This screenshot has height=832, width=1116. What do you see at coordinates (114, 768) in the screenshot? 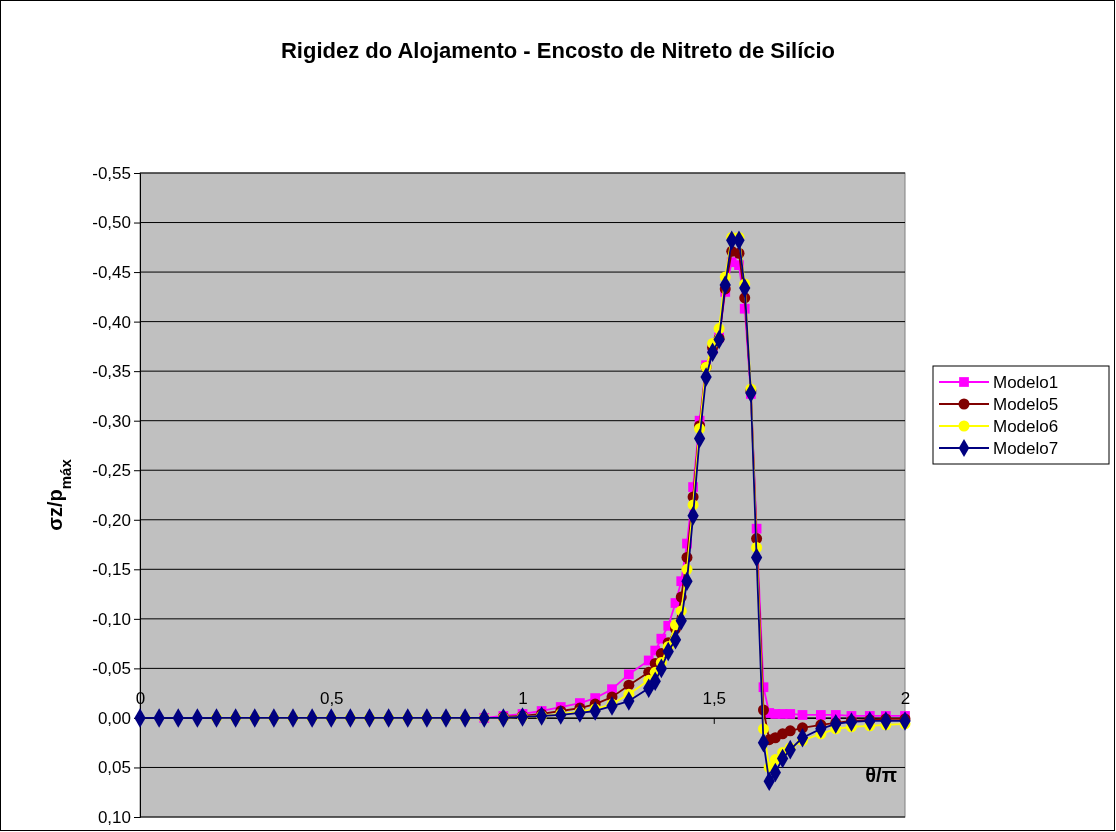
I see `y-tick-label: 0,05` at bounding box center [114, 768].